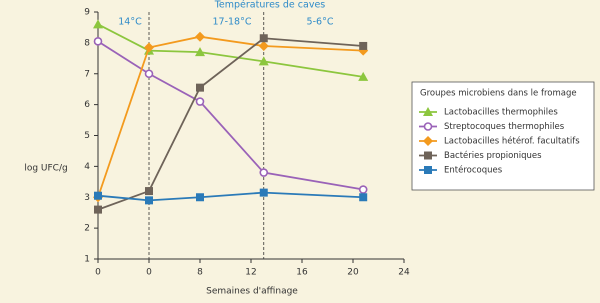 This screenshot has height=303, width=600. I want to click on legend-label: Entérocoques, so click(473, 170).